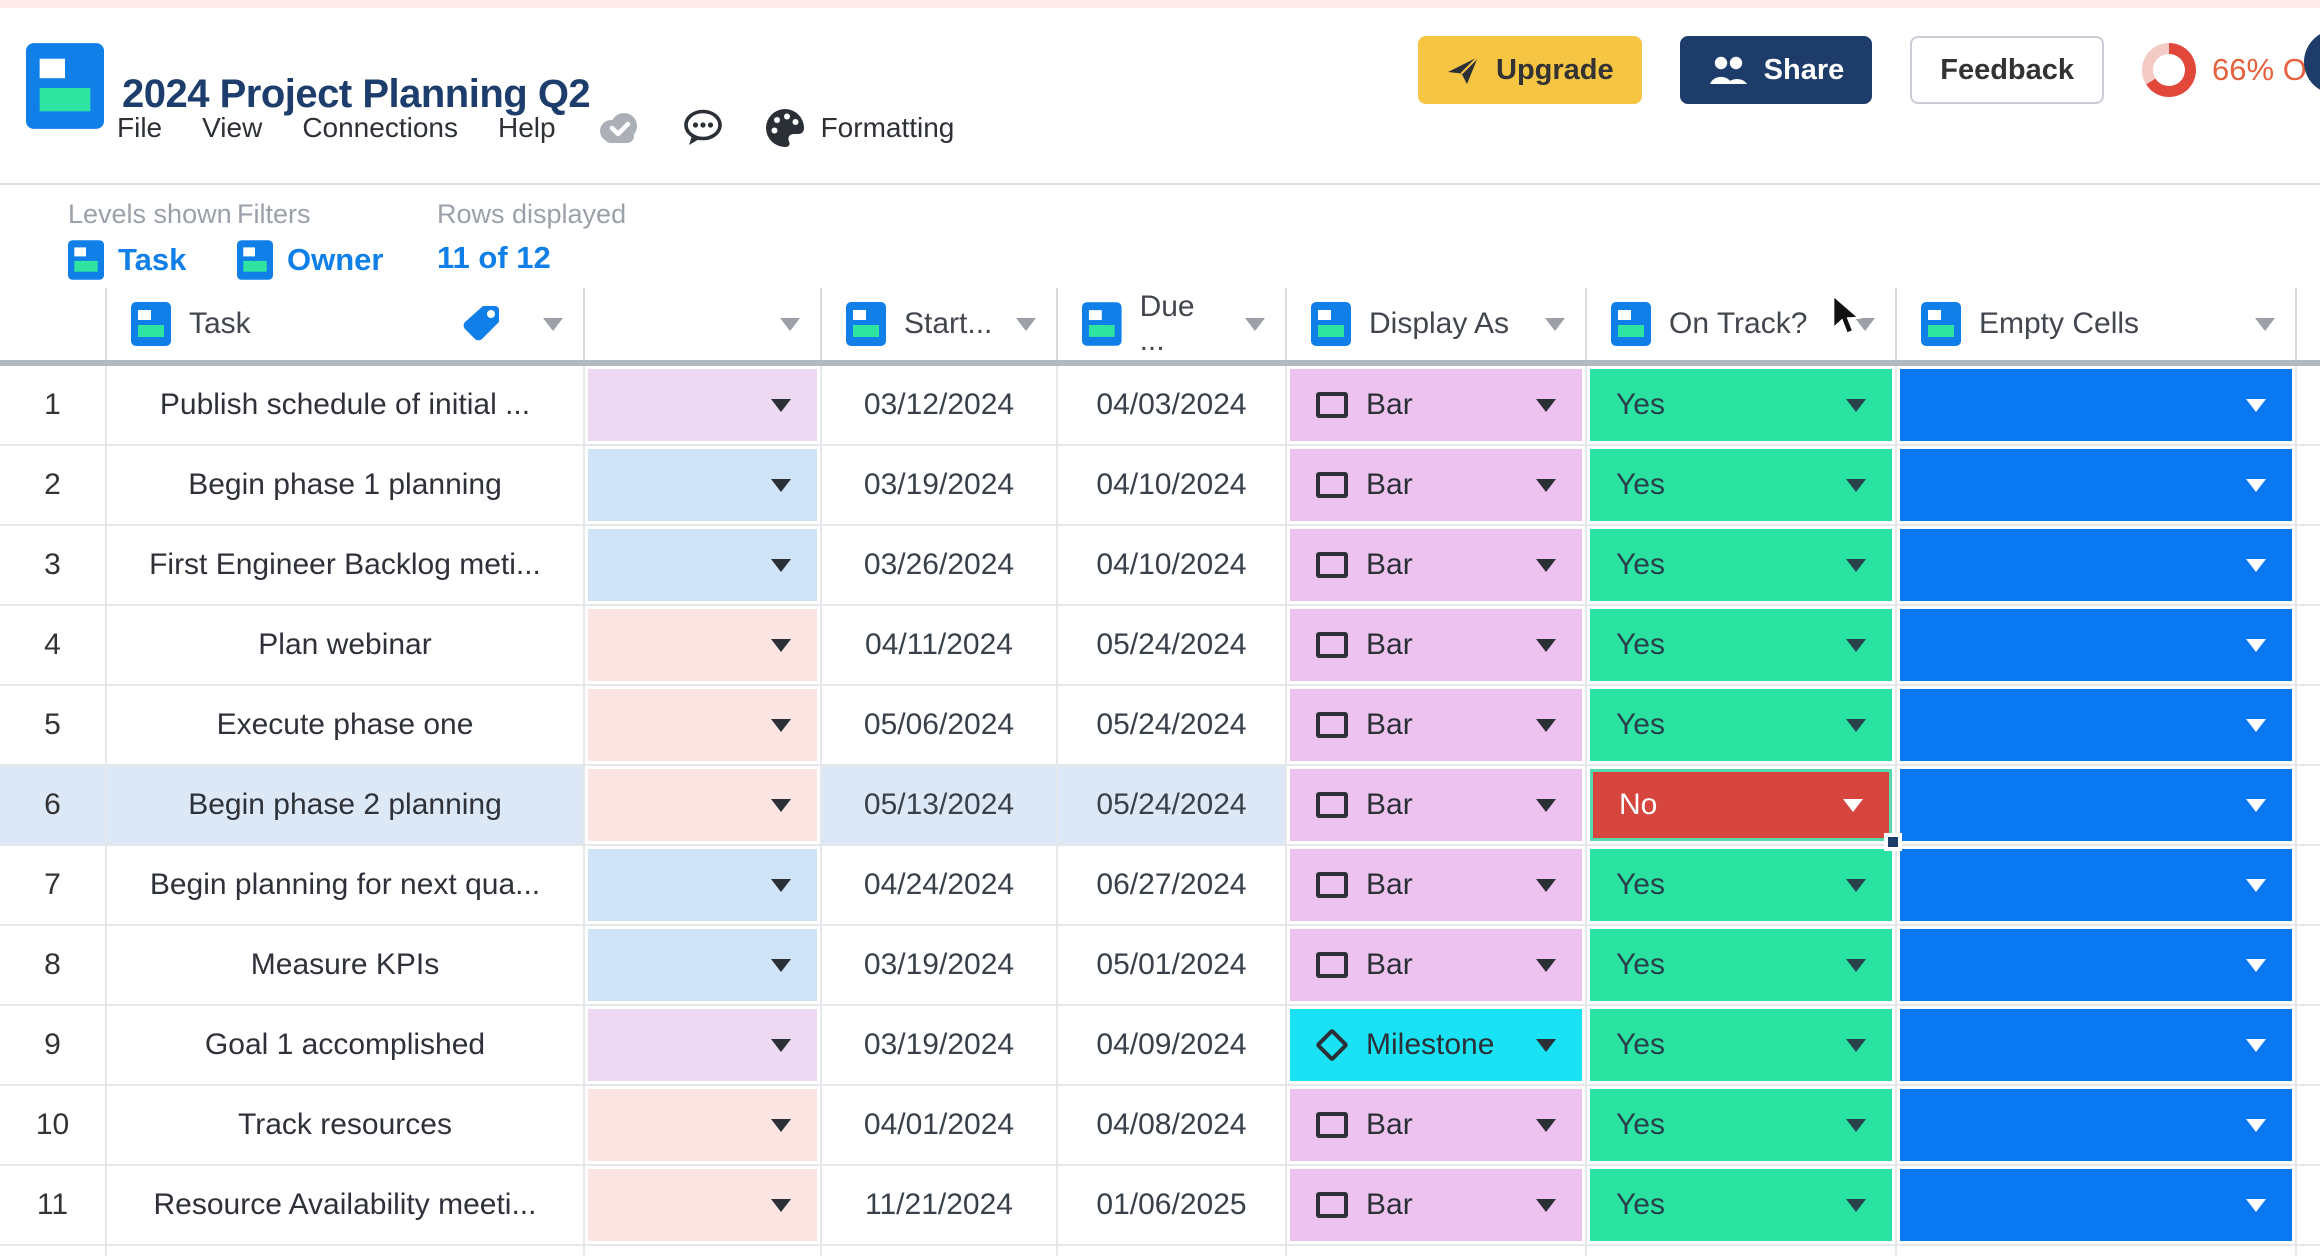 Image resolution: width=2320 pixels, height=1256 pixels. What do you see at coordinates (140, 127) in the screenshot?
I see `menu-file: File` at bounding box center [140, 127].